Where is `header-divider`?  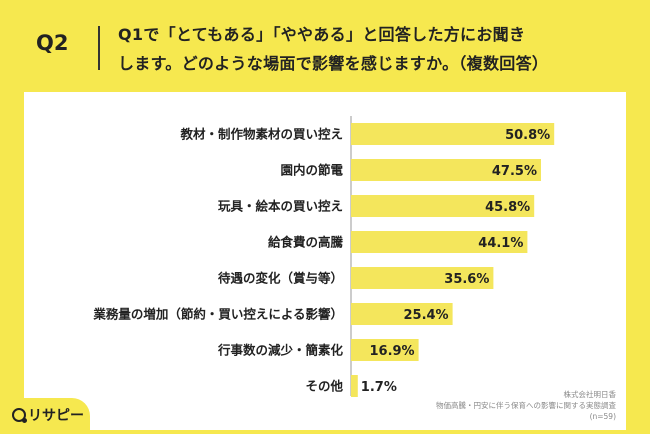 header-divider is located at coordinates (99, 48).